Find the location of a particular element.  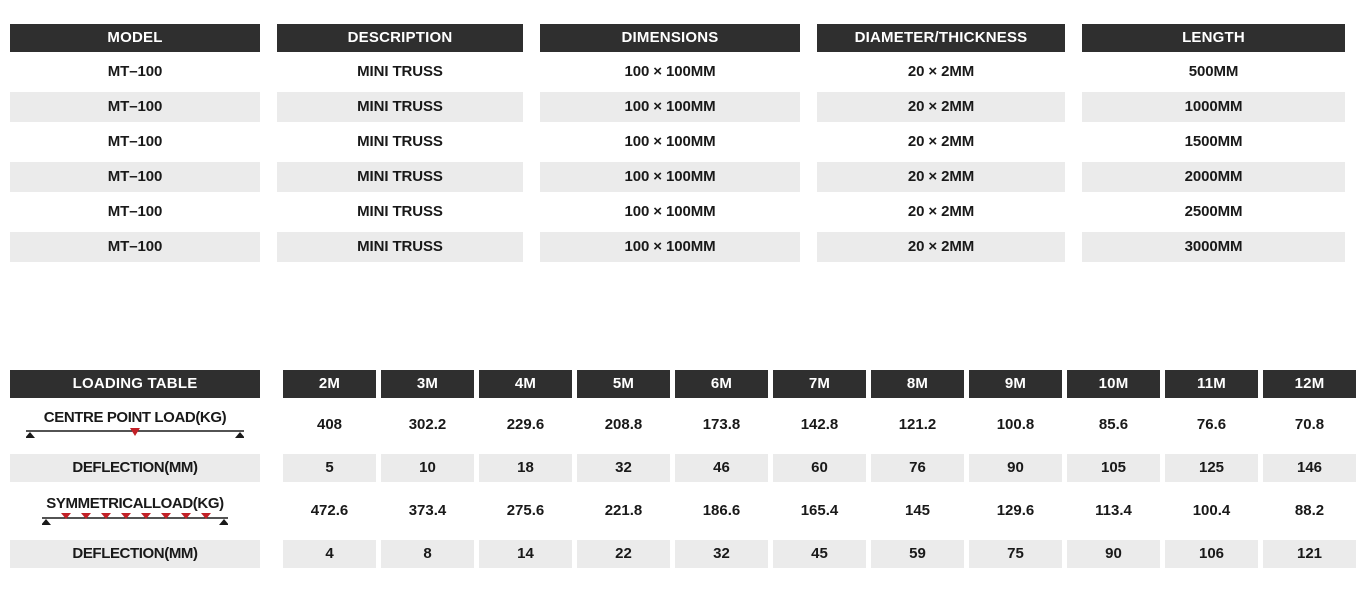

value-cell: 302.2 is located at coordinates (427, 425).